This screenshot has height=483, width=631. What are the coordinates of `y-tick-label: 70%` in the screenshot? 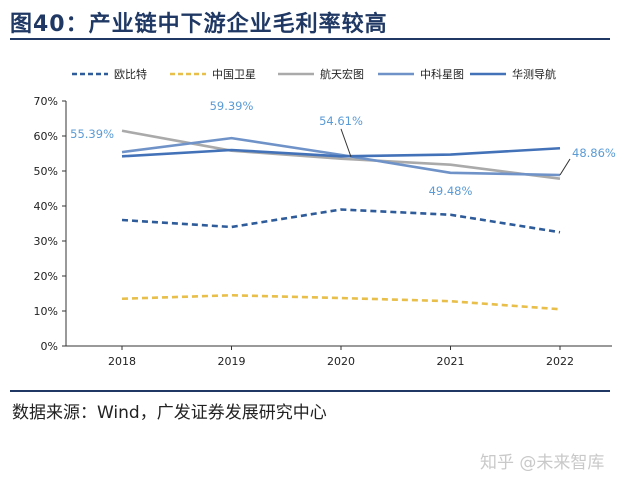 It's located at (46, 101).